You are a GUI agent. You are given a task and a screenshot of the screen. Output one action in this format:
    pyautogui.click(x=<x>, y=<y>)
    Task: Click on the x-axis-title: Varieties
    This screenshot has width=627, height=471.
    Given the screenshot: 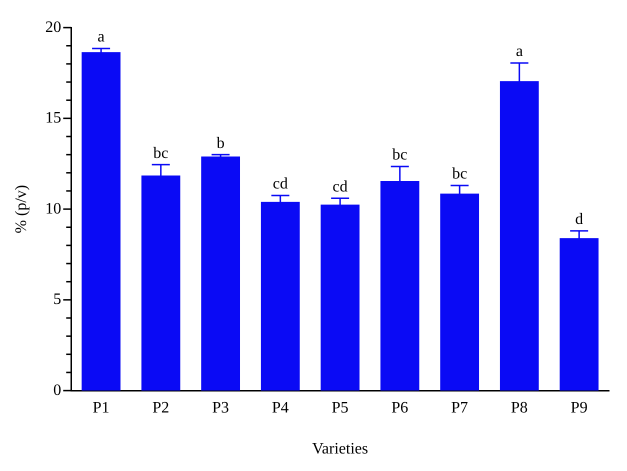 What is the action you would take?
    pyautogui.click(x=340, y=449)
    